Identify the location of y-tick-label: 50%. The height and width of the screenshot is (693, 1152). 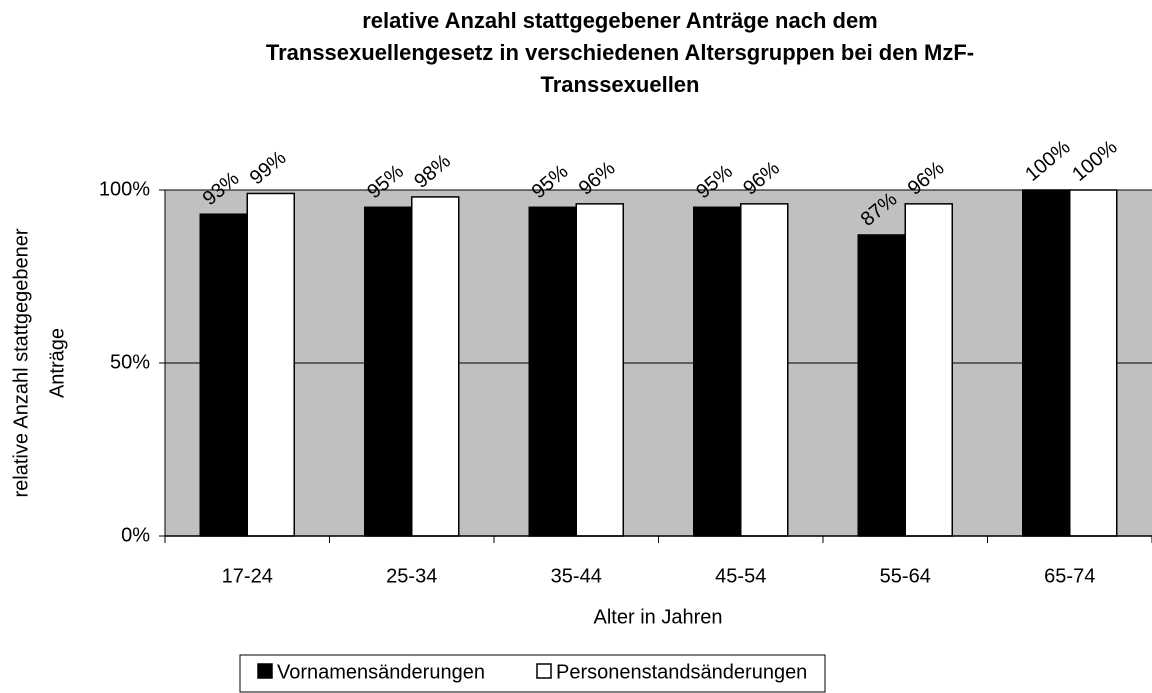
(130, 362).